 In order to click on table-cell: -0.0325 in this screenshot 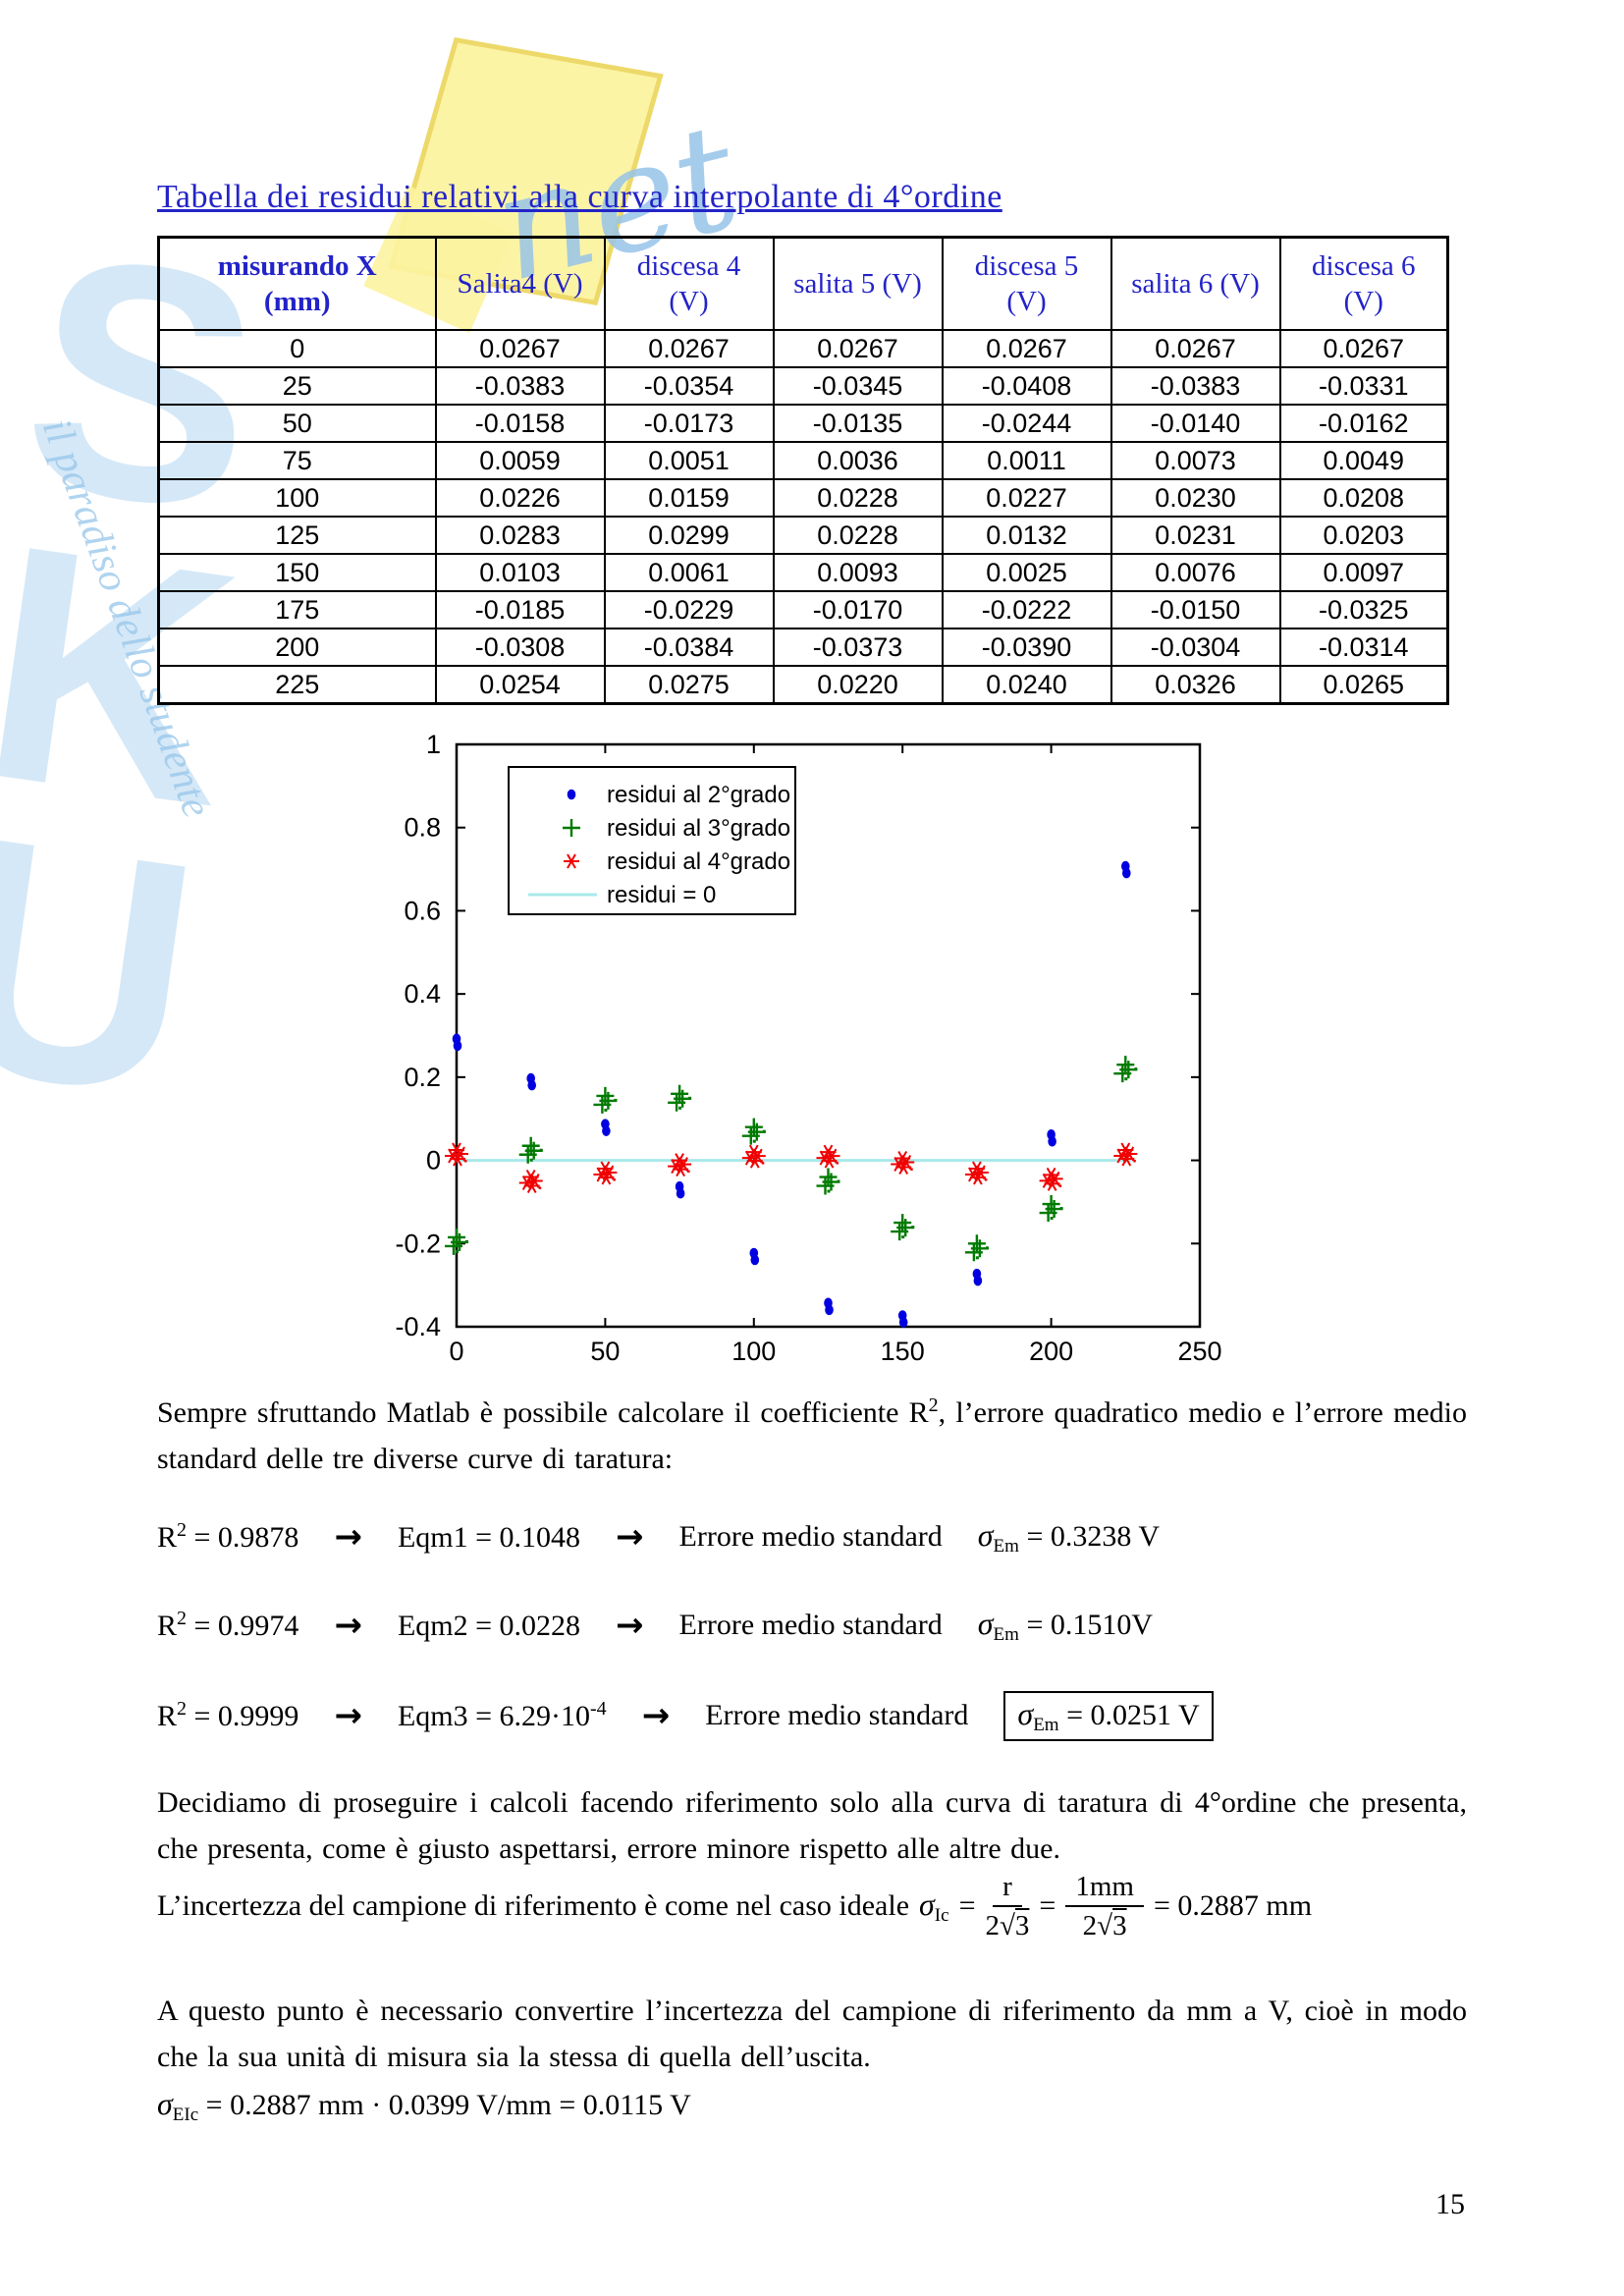, I will do `click(1363, 609)`.